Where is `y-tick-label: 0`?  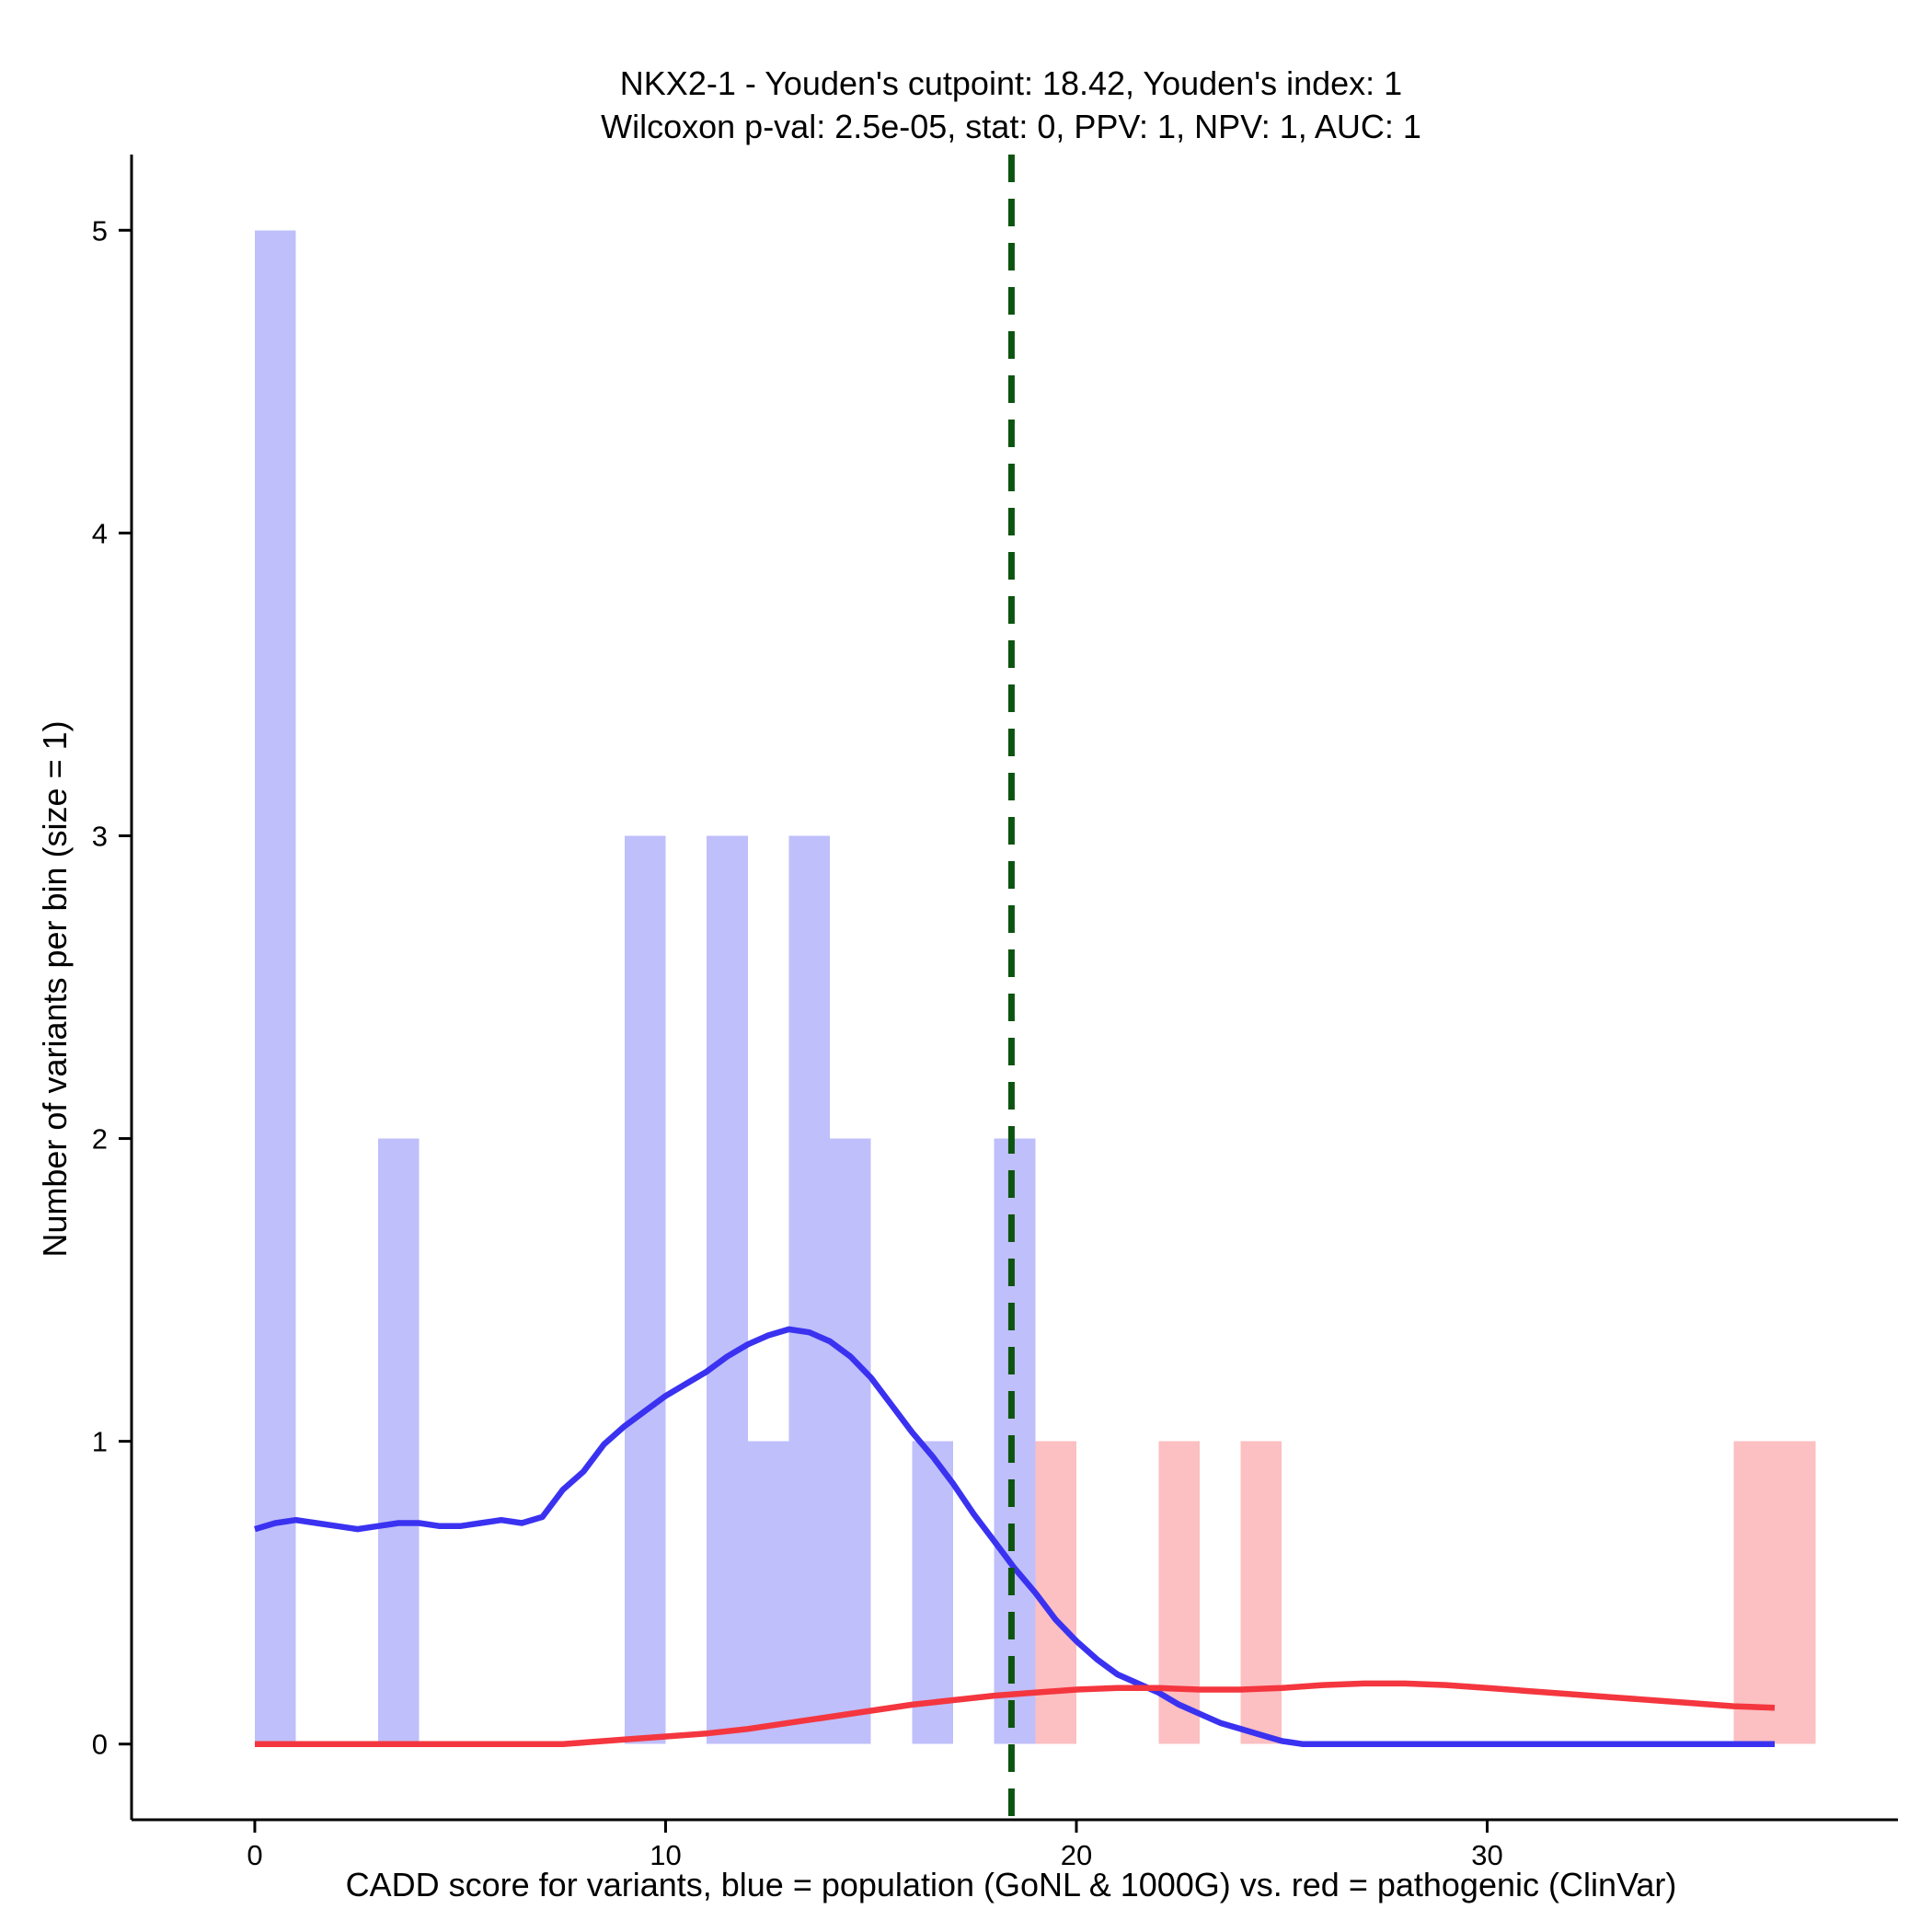
y-tick-label: 0 is located at coordinates (100, 1745).